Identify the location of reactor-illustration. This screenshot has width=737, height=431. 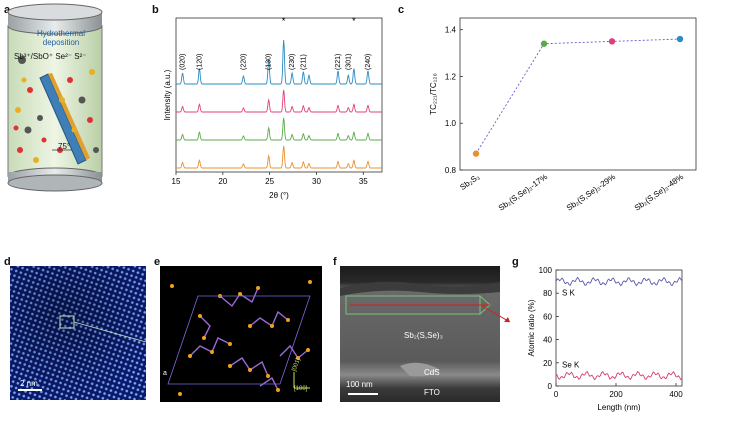
(55, 97).